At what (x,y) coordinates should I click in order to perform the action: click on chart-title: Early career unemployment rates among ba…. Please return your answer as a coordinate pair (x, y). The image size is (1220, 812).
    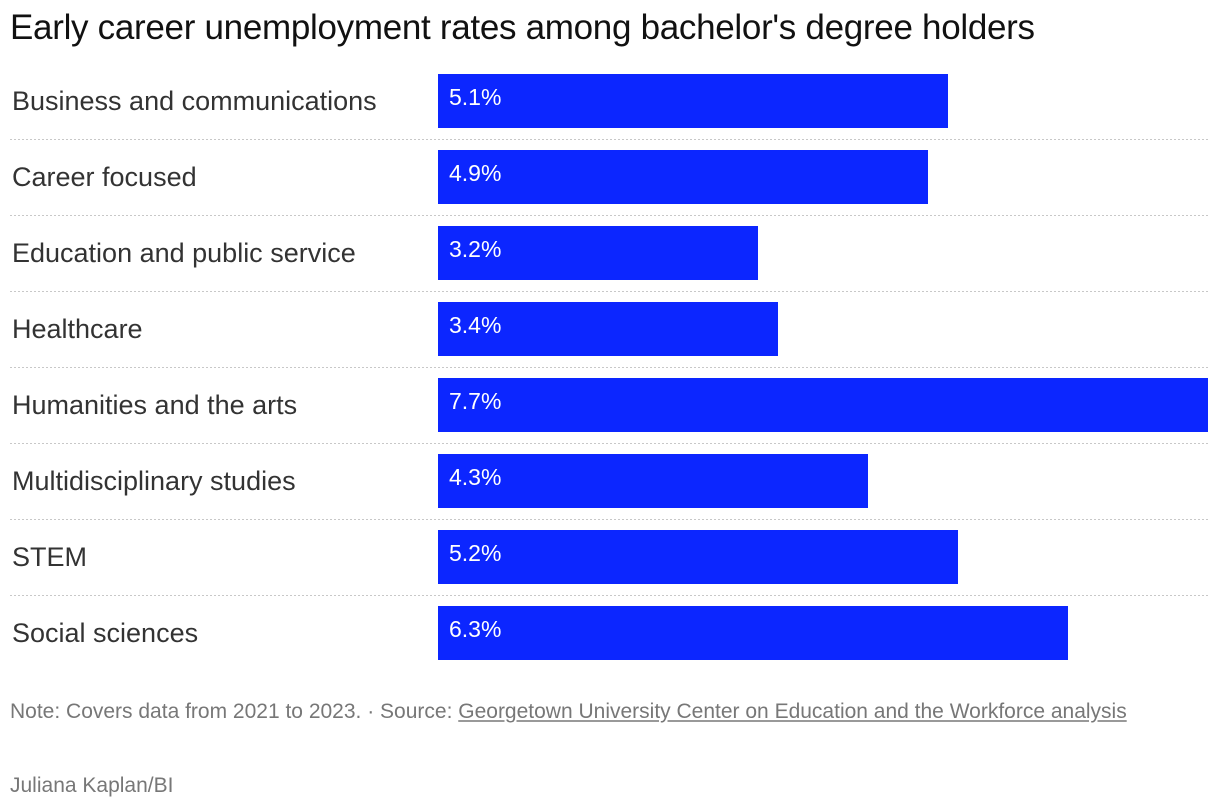
    Looking at the image, I should click on (522, 27).